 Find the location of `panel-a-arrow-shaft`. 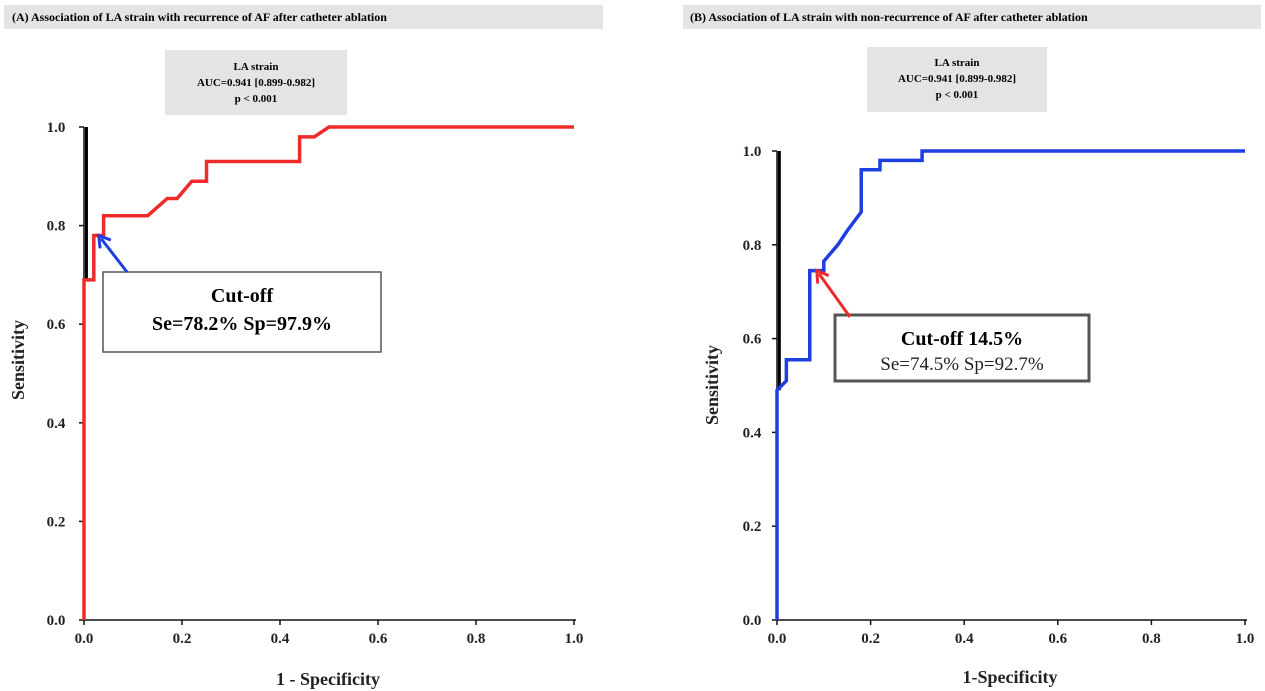

panel-a-arrow-shaft is located at coordinates (114, 255).